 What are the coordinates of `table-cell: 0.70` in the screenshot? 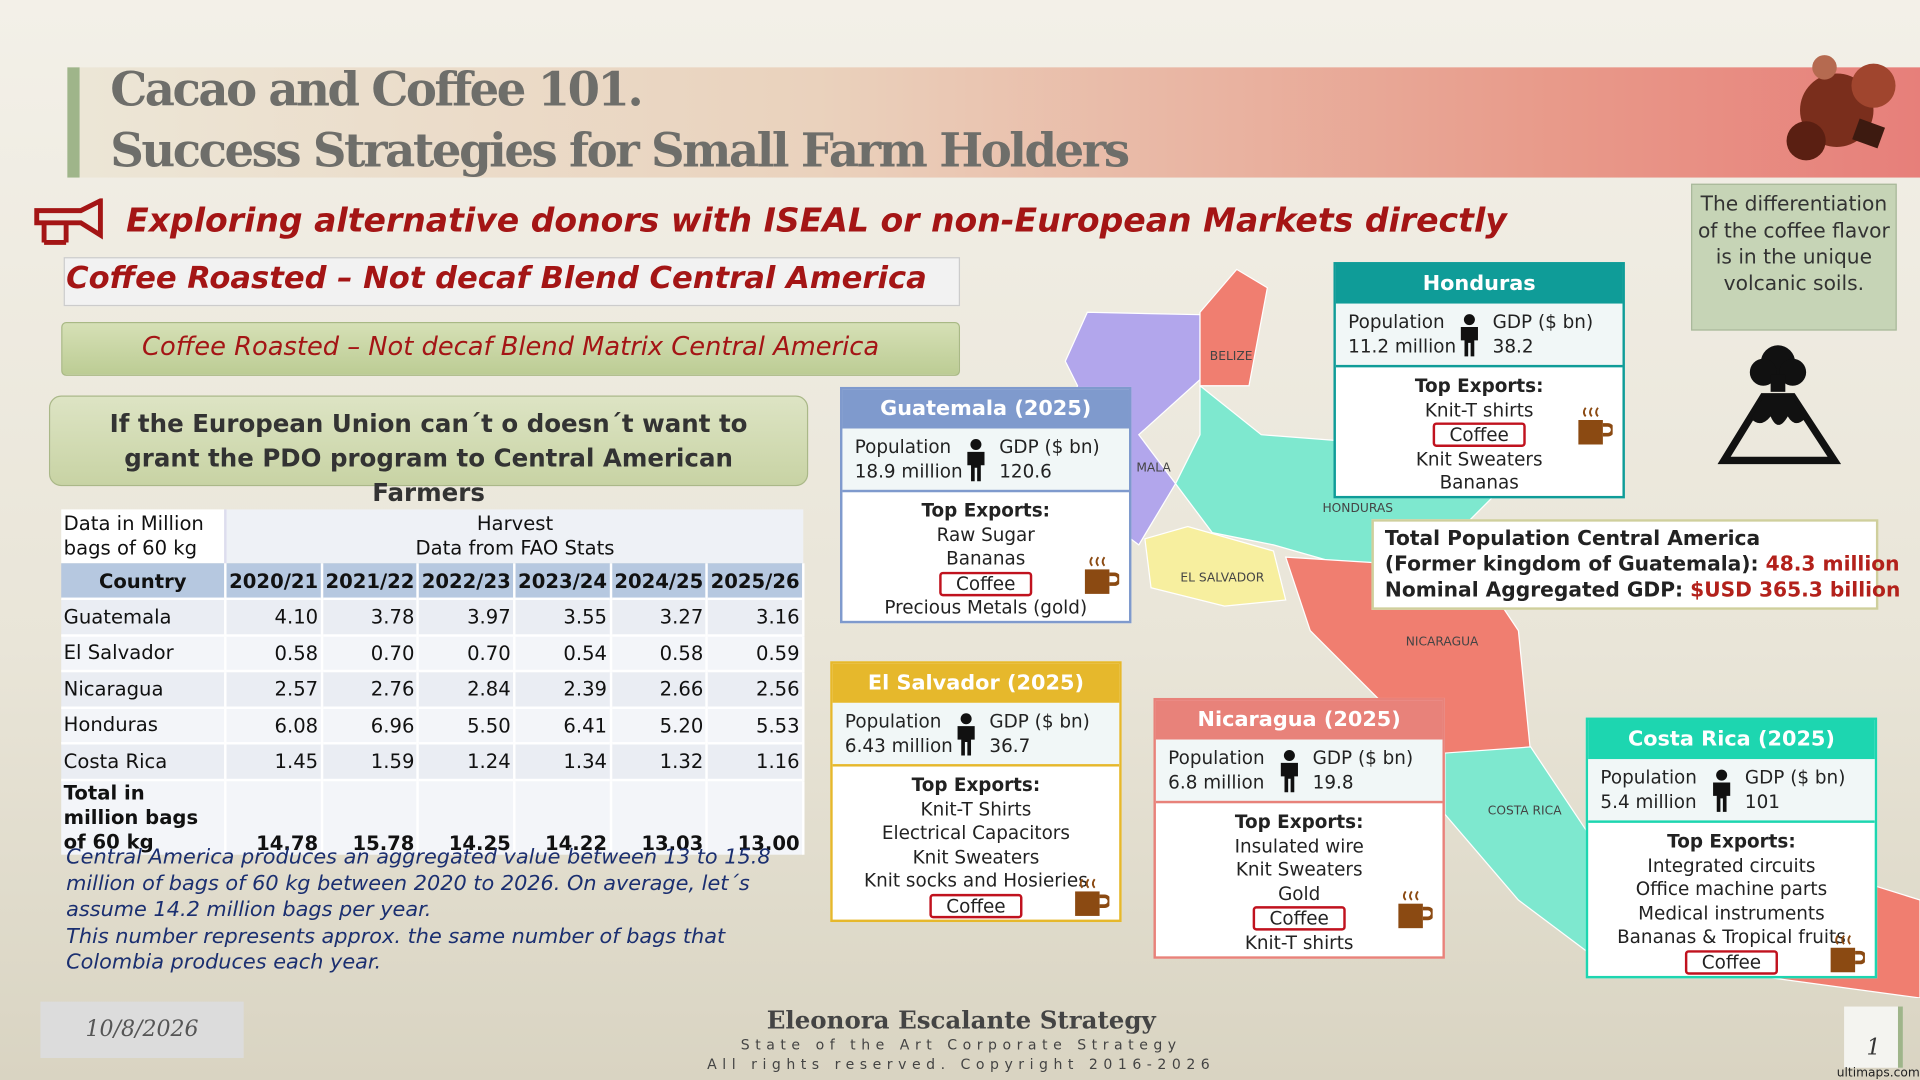 It's located at (467, 653).